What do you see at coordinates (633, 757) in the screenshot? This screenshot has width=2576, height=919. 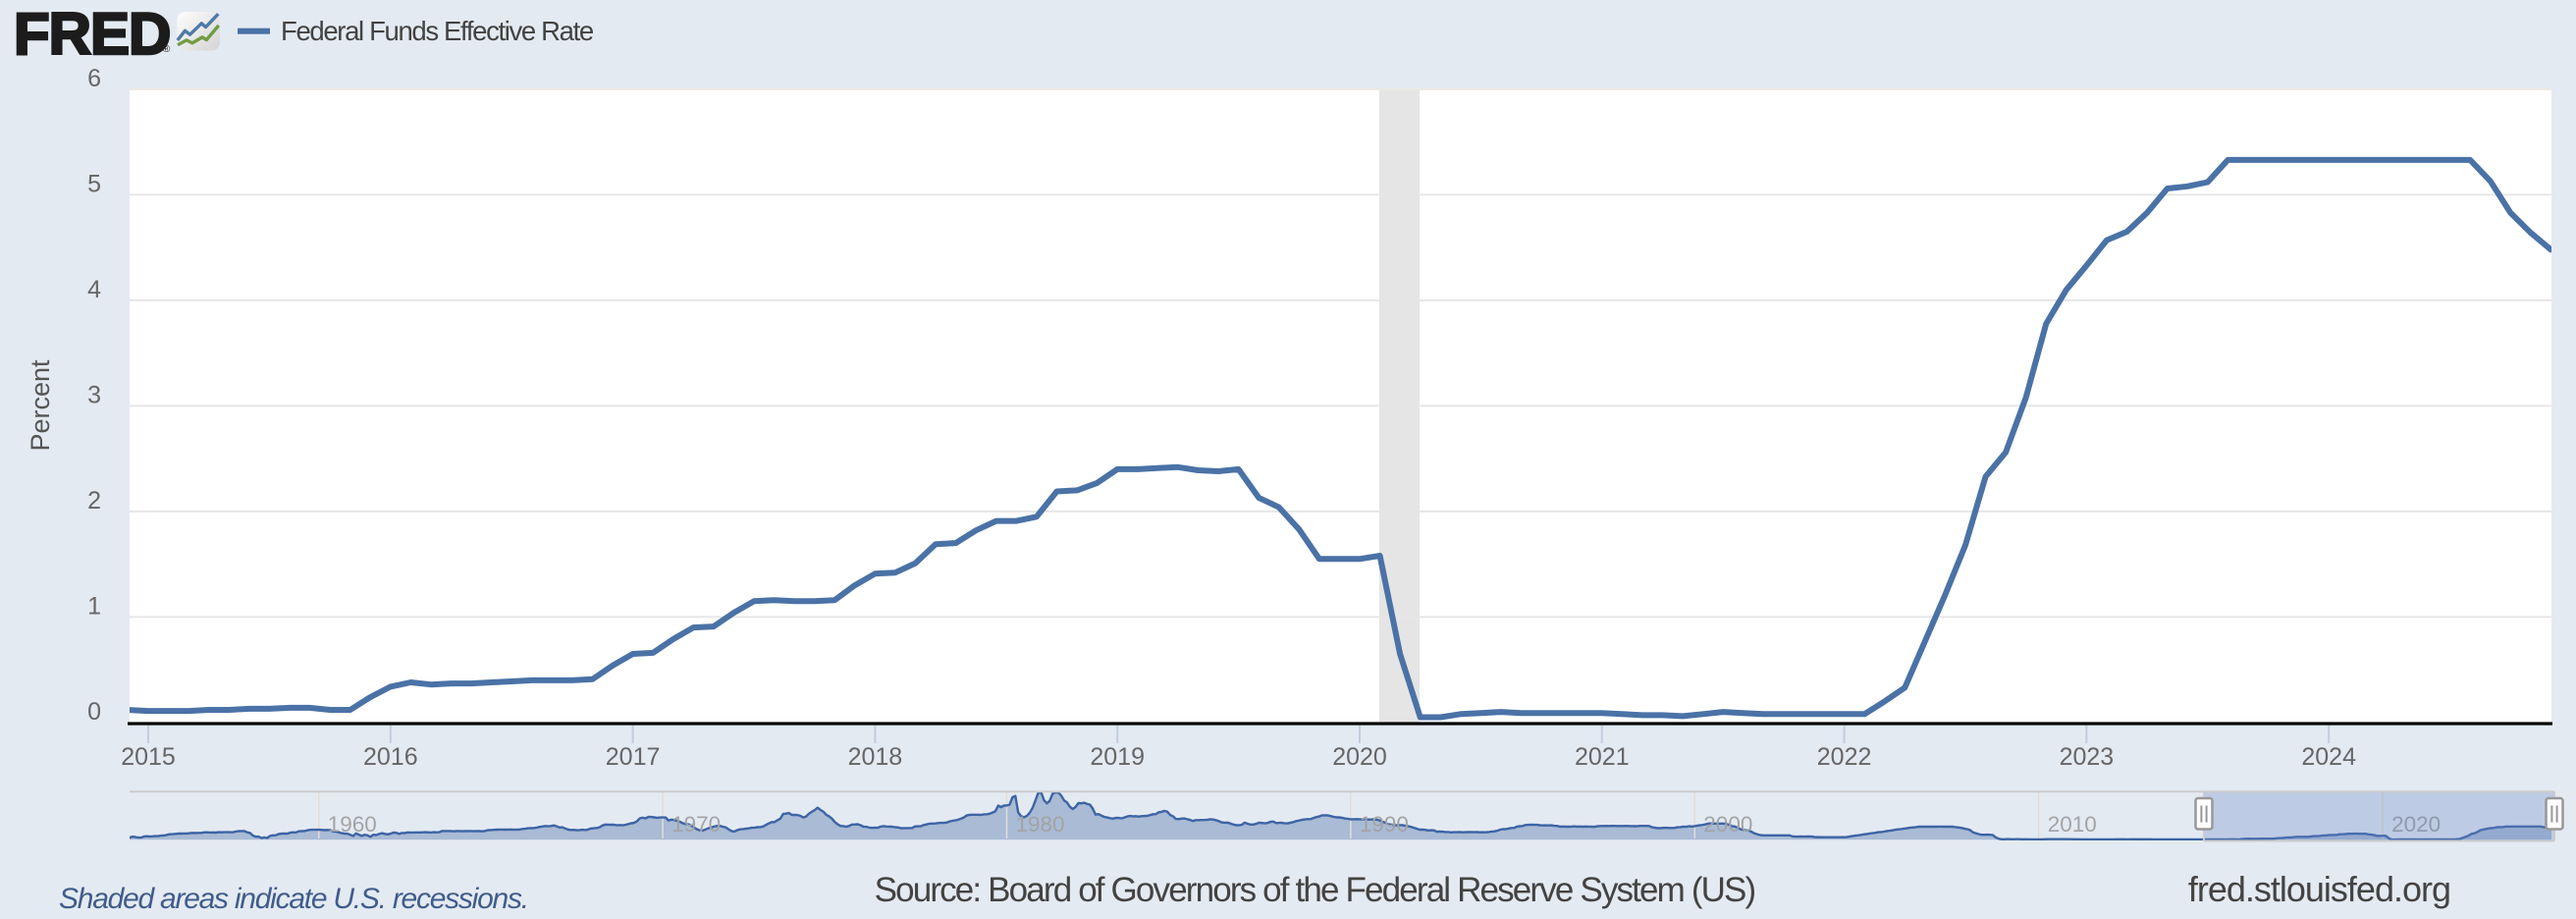 I see `svg-text: 2017` at bounding box center [633, 757].